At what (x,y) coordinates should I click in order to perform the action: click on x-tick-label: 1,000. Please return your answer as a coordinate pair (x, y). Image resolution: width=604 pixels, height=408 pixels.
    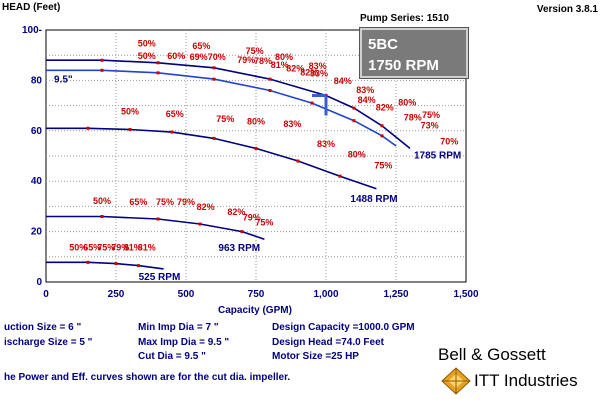
    Looking at the image, I should click on (325, 294).